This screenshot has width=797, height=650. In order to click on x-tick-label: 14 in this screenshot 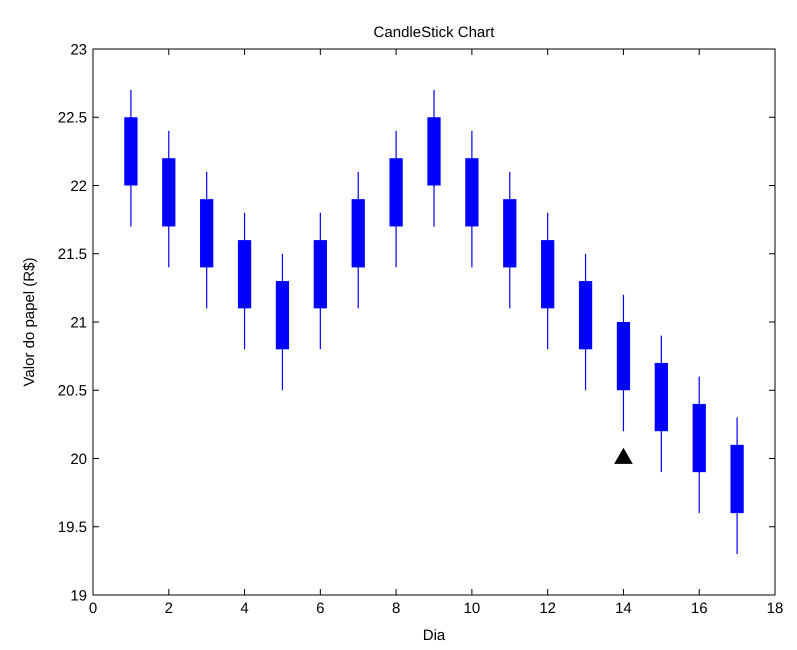, I will do `click(623, 608)`.